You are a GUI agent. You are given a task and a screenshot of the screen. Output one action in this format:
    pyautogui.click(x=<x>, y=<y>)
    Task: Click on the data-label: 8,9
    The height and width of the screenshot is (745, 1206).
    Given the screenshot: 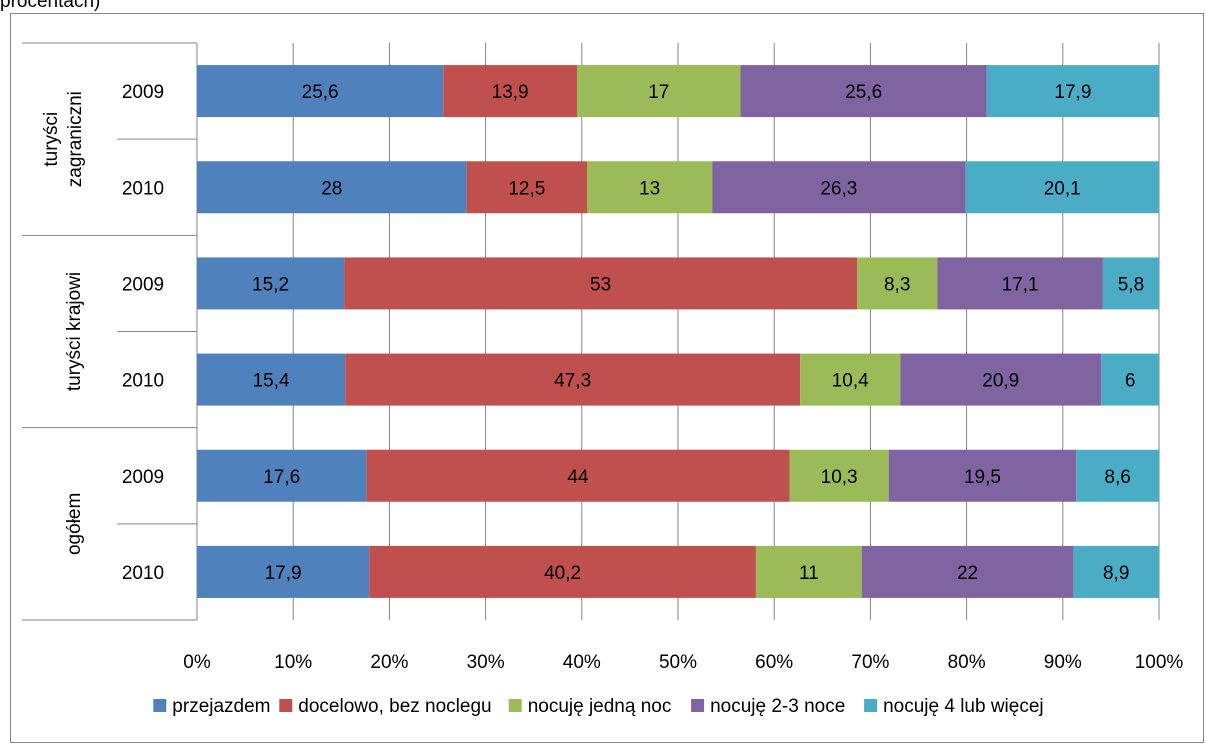 What is the action you would take?
    pyautogui.click(x=1116, y=573)
    